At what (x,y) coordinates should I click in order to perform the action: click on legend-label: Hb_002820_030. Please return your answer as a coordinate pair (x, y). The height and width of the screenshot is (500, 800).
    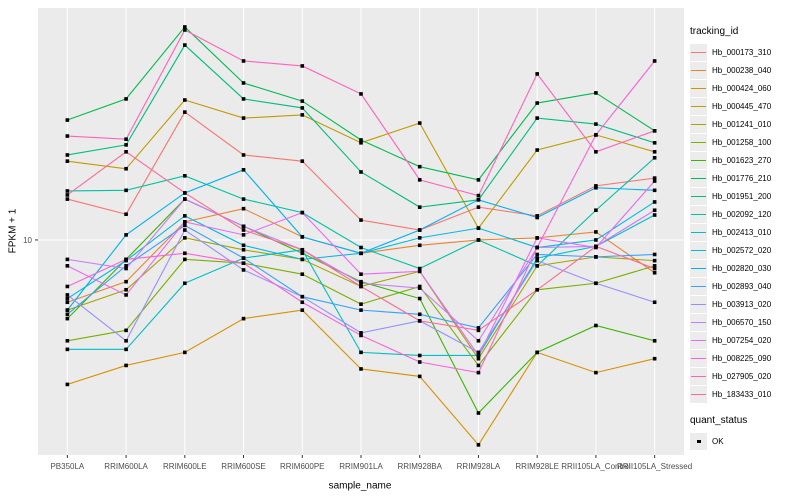
    Looking at the image, I should click on (742, 268).